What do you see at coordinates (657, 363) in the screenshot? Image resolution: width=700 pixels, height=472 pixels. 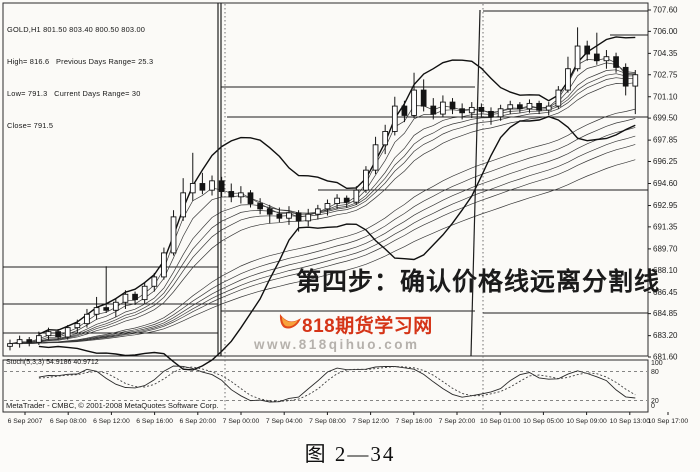 I see `stoch-axis-label: 100` at bounding box center [657, 363].